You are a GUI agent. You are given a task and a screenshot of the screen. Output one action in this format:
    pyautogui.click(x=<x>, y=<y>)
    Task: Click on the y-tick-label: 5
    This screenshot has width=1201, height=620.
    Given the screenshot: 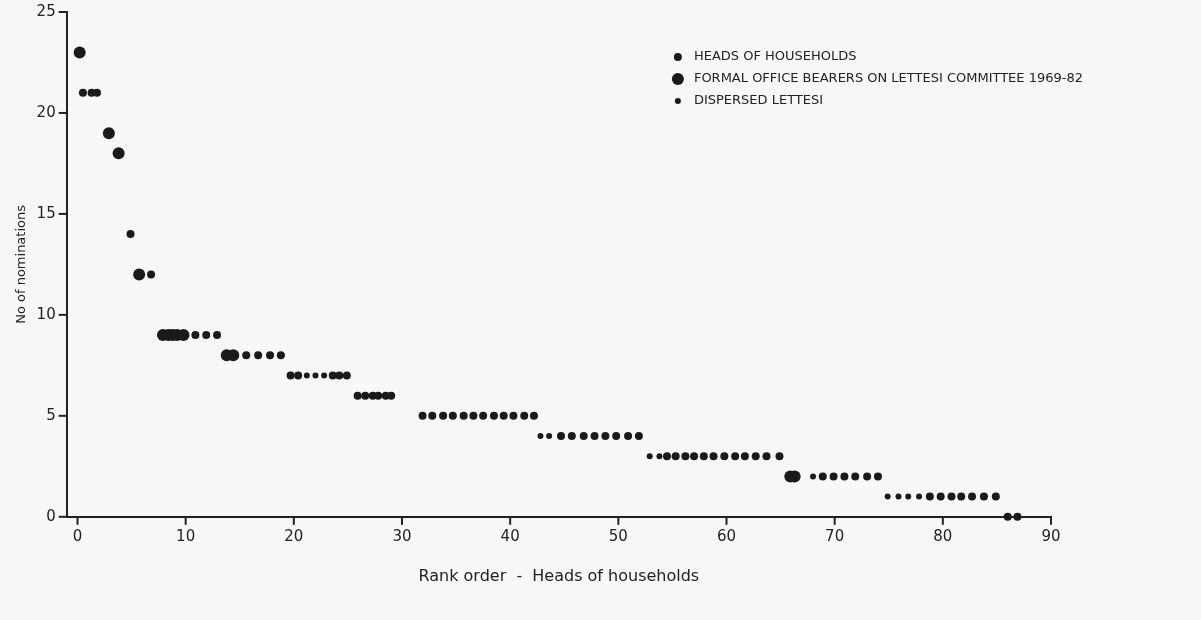 What is the action you would take?
    pyautogui.click(x=51, y=414)
    